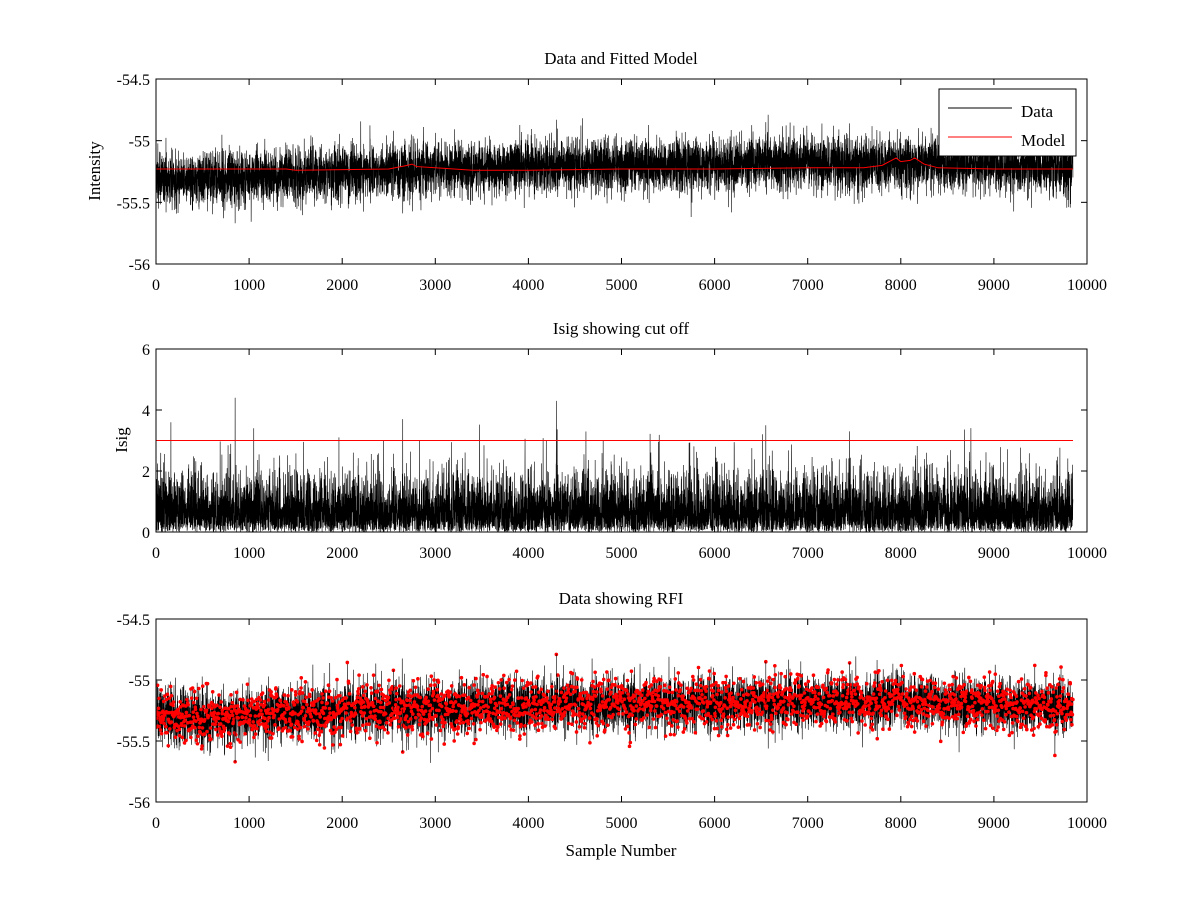 Image resolution: width=1200 pixels, height=900 pixels. I want to click on legend-label-model: Model, so click(1043, 140).